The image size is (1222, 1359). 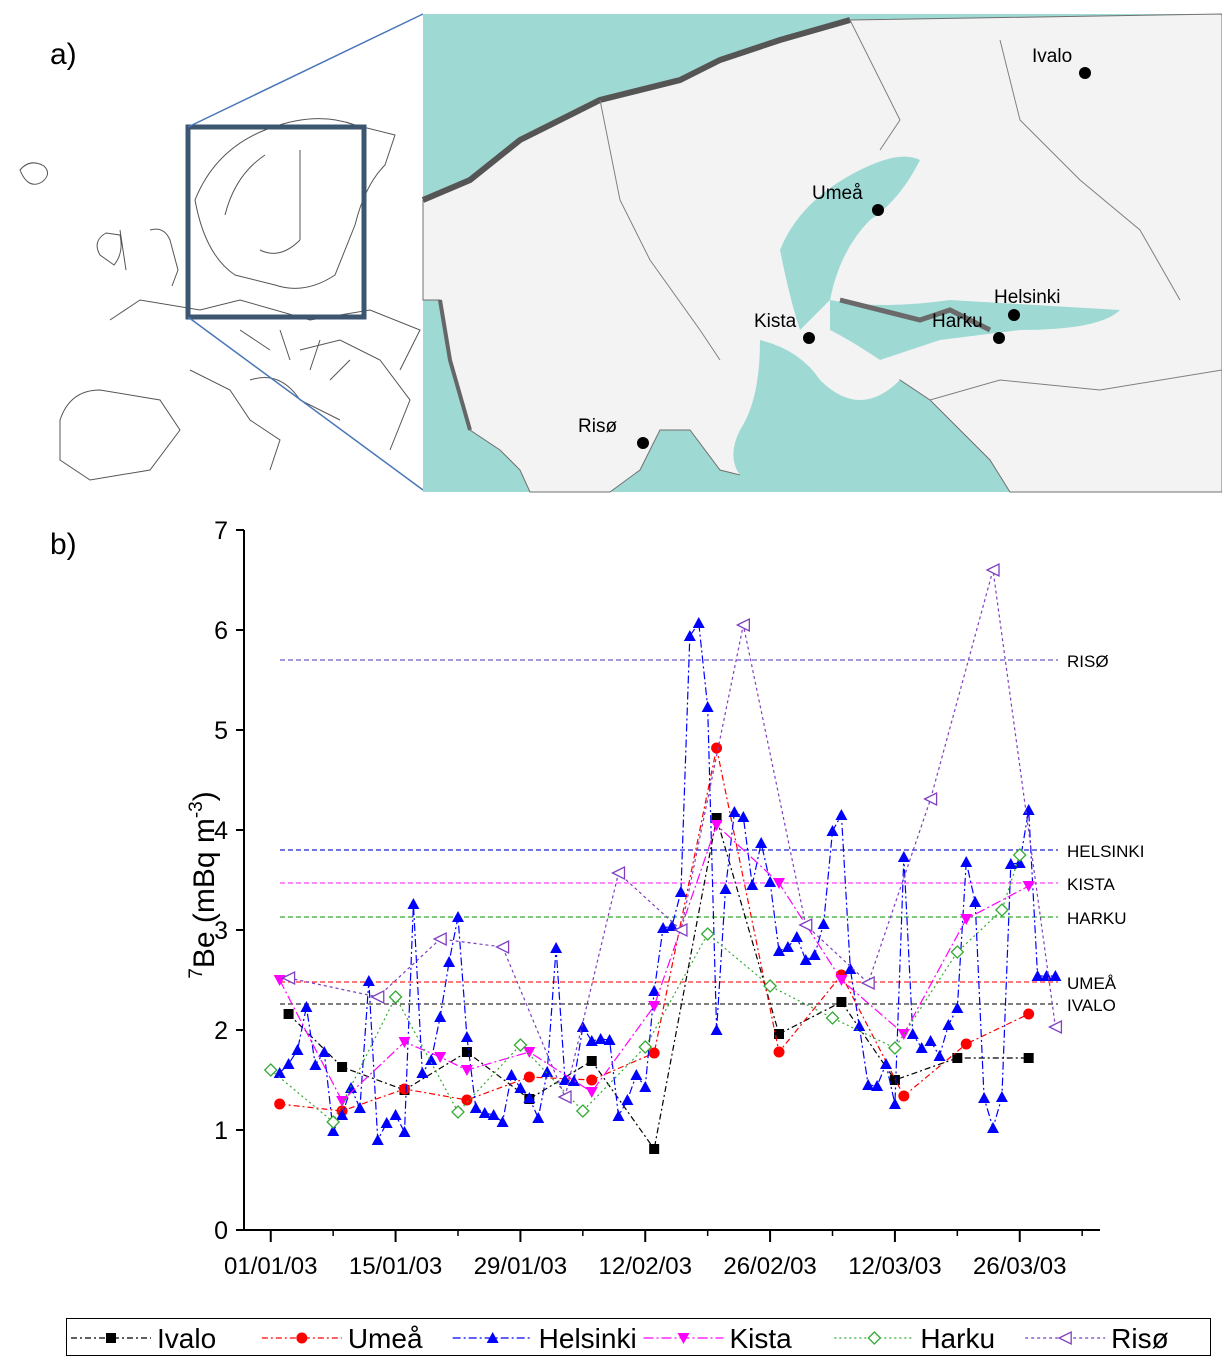 What do you see at coordinates (385, 1338) in the screenshot?
I see `legend-label-umea: Umeå` at bounding box center [385, 1338].